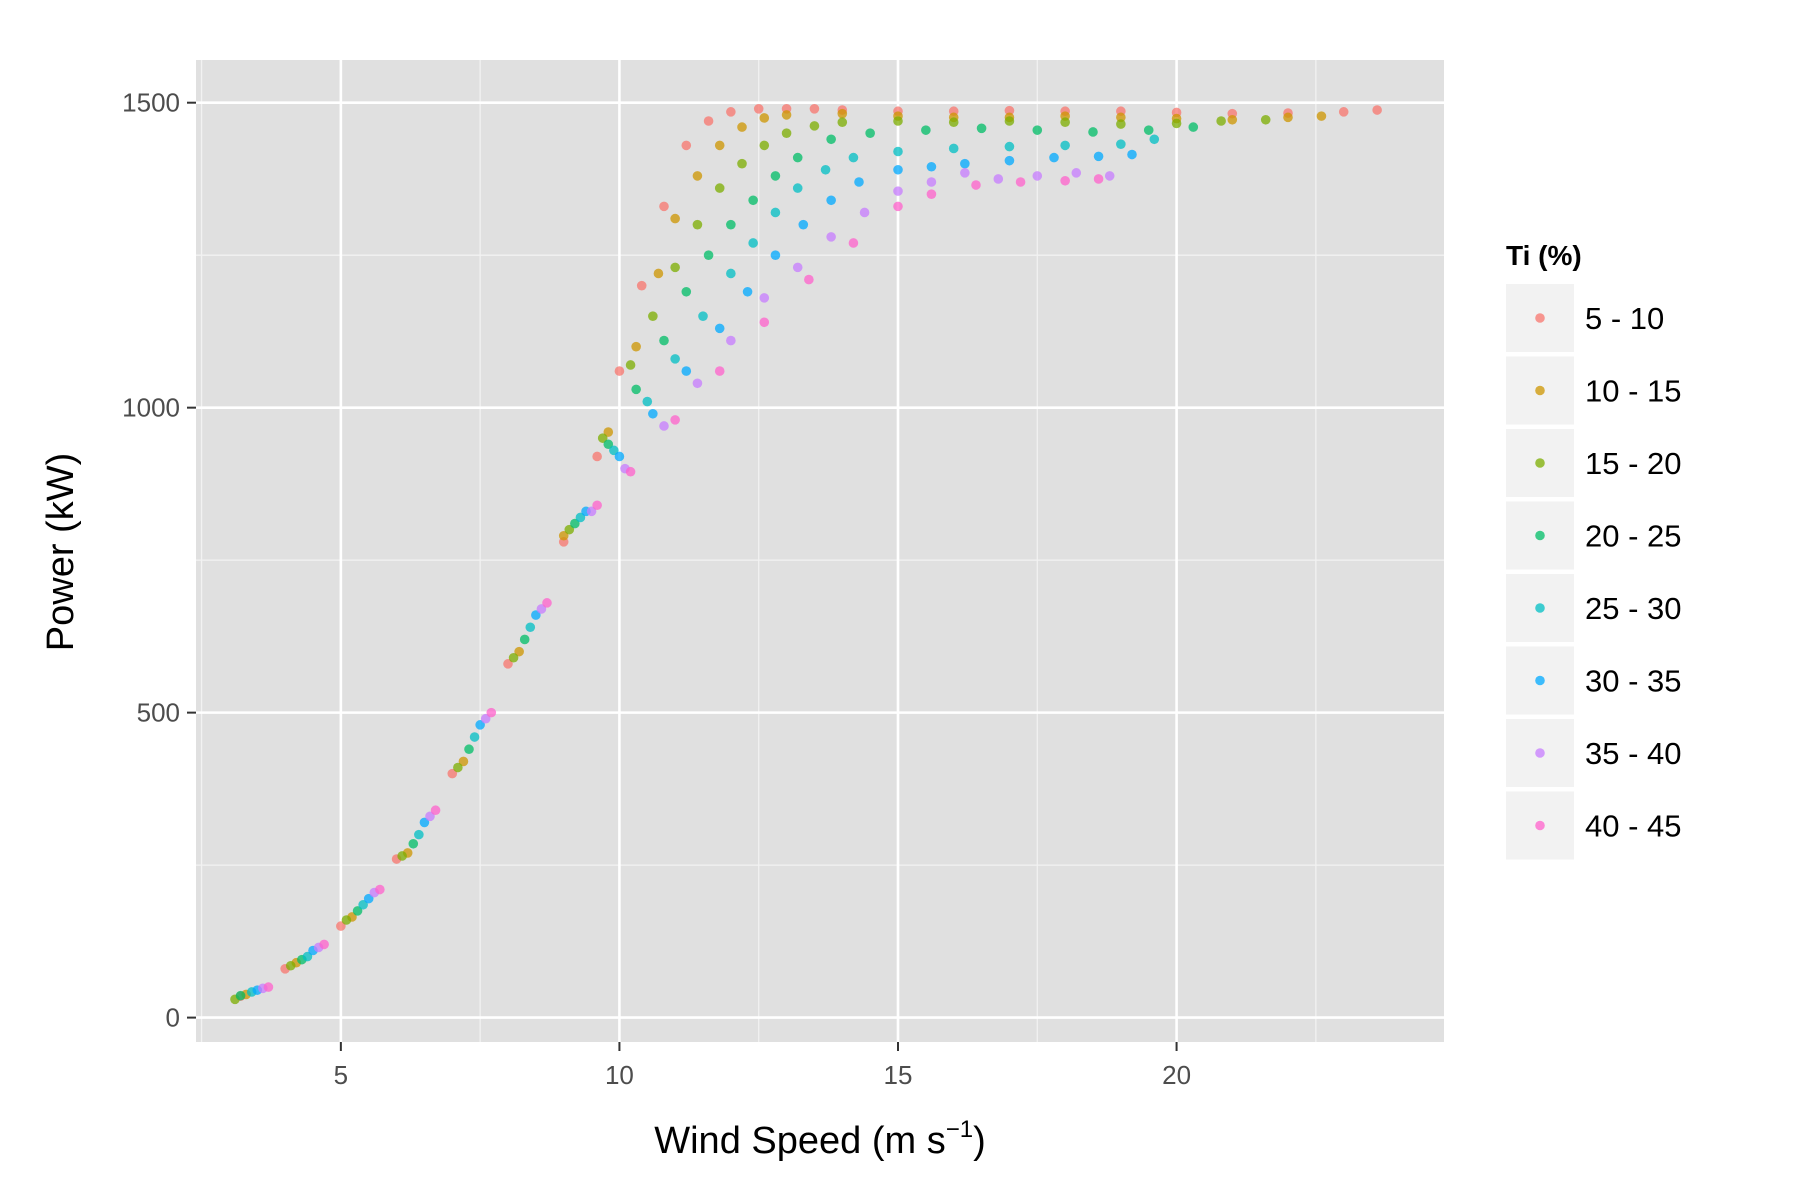 This screenshot has width=1800, height=1200. Describe the element at coordinates (1633, 463) in the screenshot. I see `legend-label: 15 - 20` at that location.